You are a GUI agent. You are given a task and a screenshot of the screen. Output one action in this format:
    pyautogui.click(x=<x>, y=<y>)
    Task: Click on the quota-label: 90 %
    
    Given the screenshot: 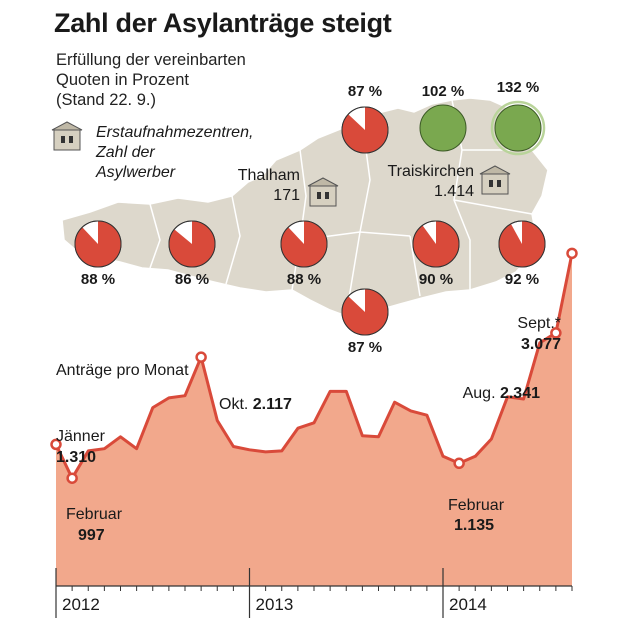 What is the action you would take?
    pyautogui.click(x=436, y=279)
    